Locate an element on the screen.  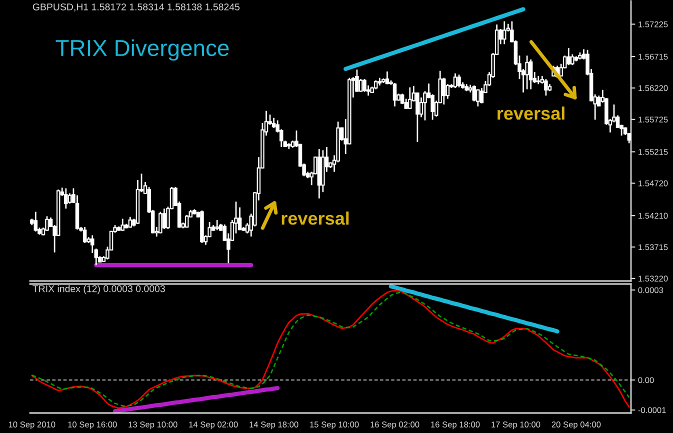
chart-title: GBPUSD,H1 1.58172 1.58314 1.58138 1.58245 is located at coordinates (136, 7).